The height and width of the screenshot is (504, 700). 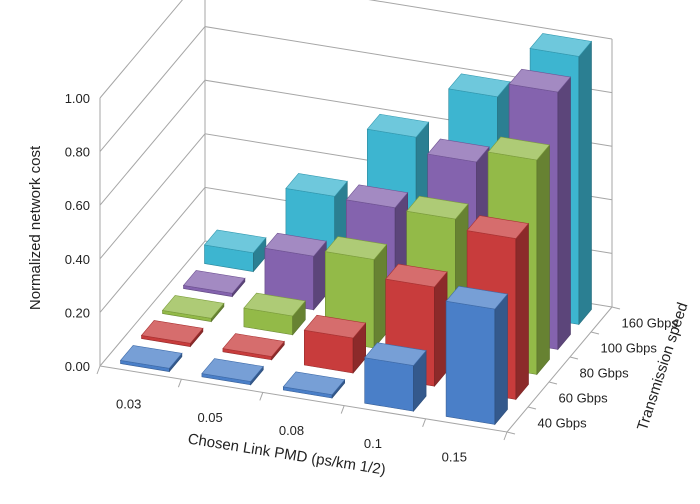 I want to click on x-tick-label: 0.05, so click(x=209, y=417).